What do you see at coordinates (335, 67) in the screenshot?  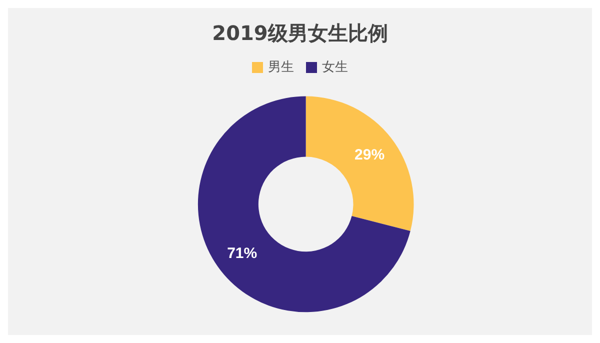 I see `legend-label: 女生` at bounding box center [335, 67].